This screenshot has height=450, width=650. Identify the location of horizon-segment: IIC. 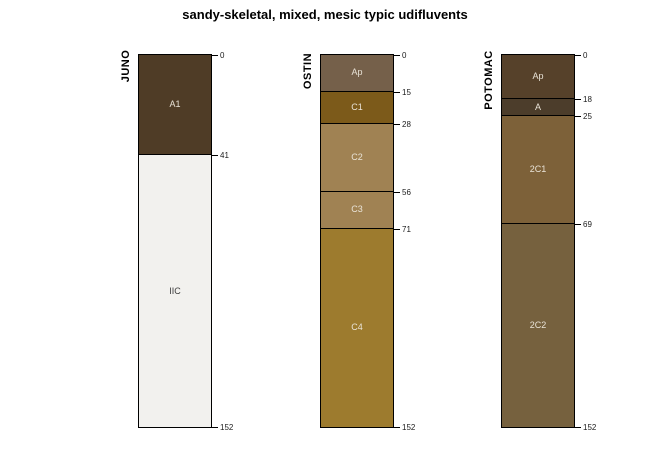
(175, 291).